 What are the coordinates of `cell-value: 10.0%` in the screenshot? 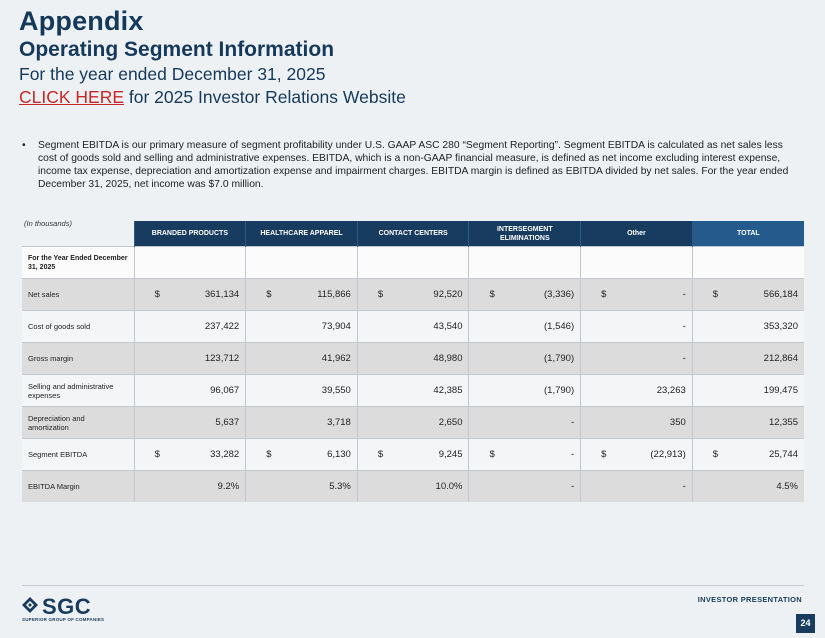 It's located at (449, 486).